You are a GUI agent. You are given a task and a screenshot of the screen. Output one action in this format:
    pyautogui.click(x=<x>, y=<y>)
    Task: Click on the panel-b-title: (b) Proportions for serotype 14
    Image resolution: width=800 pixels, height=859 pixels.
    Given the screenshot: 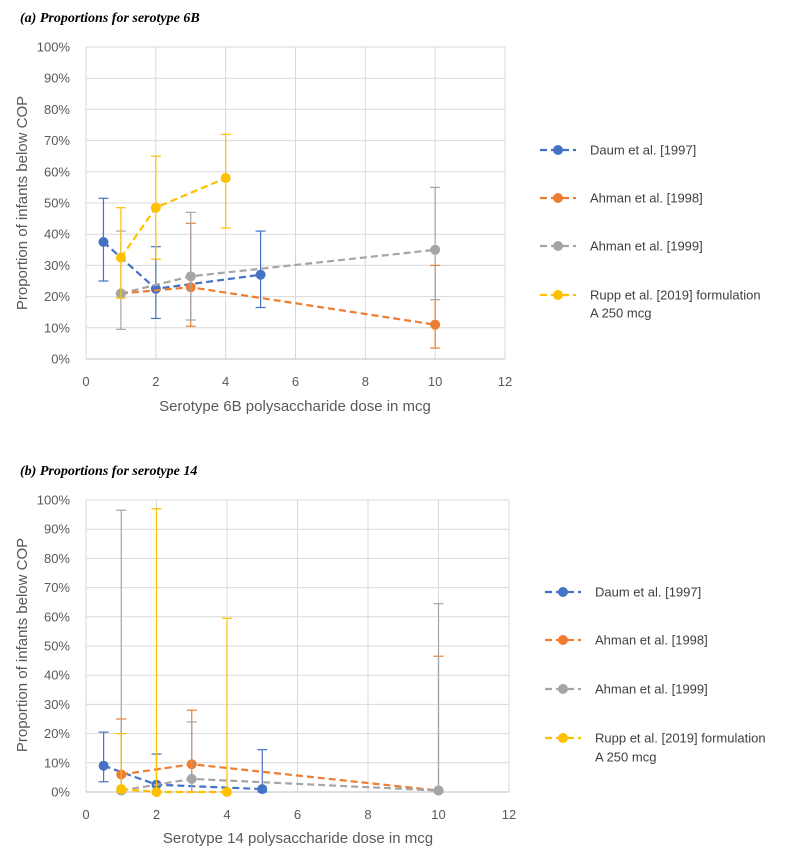 What is the action you would take?
    pyautogui.click(x=108, y=471)
    